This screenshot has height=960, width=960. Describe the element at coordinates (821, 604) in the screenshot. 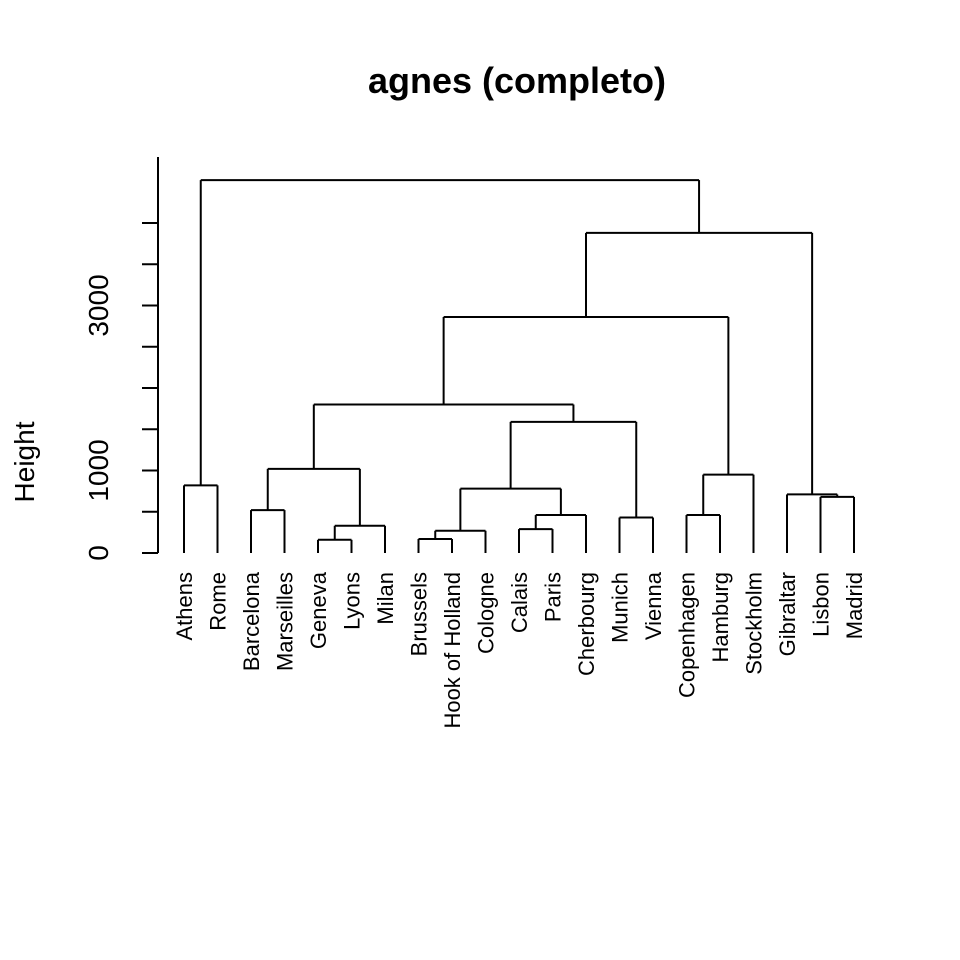

I see `leaf-label: Lisbon` at that location.